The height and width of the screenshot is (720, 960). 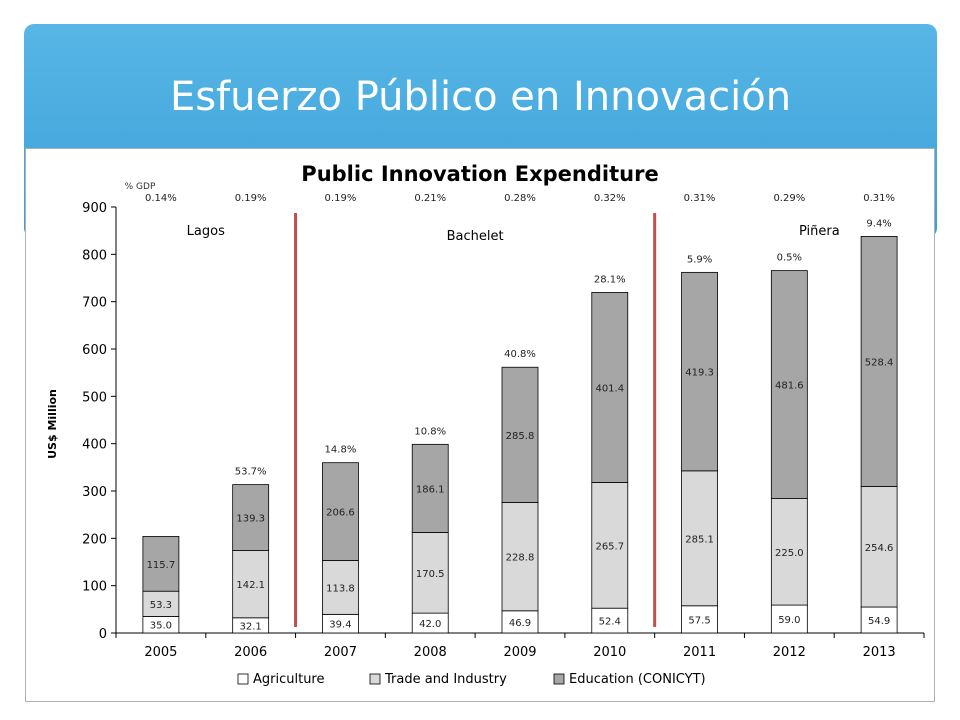 I want to click on data-label: 254.6, so click(x=879, y=548).